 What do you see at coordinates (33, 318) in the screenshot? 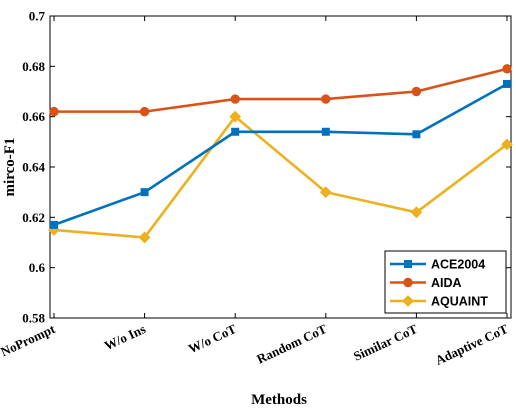
I see `y-tick-label: 0.58` at bounding box center [33, 318].